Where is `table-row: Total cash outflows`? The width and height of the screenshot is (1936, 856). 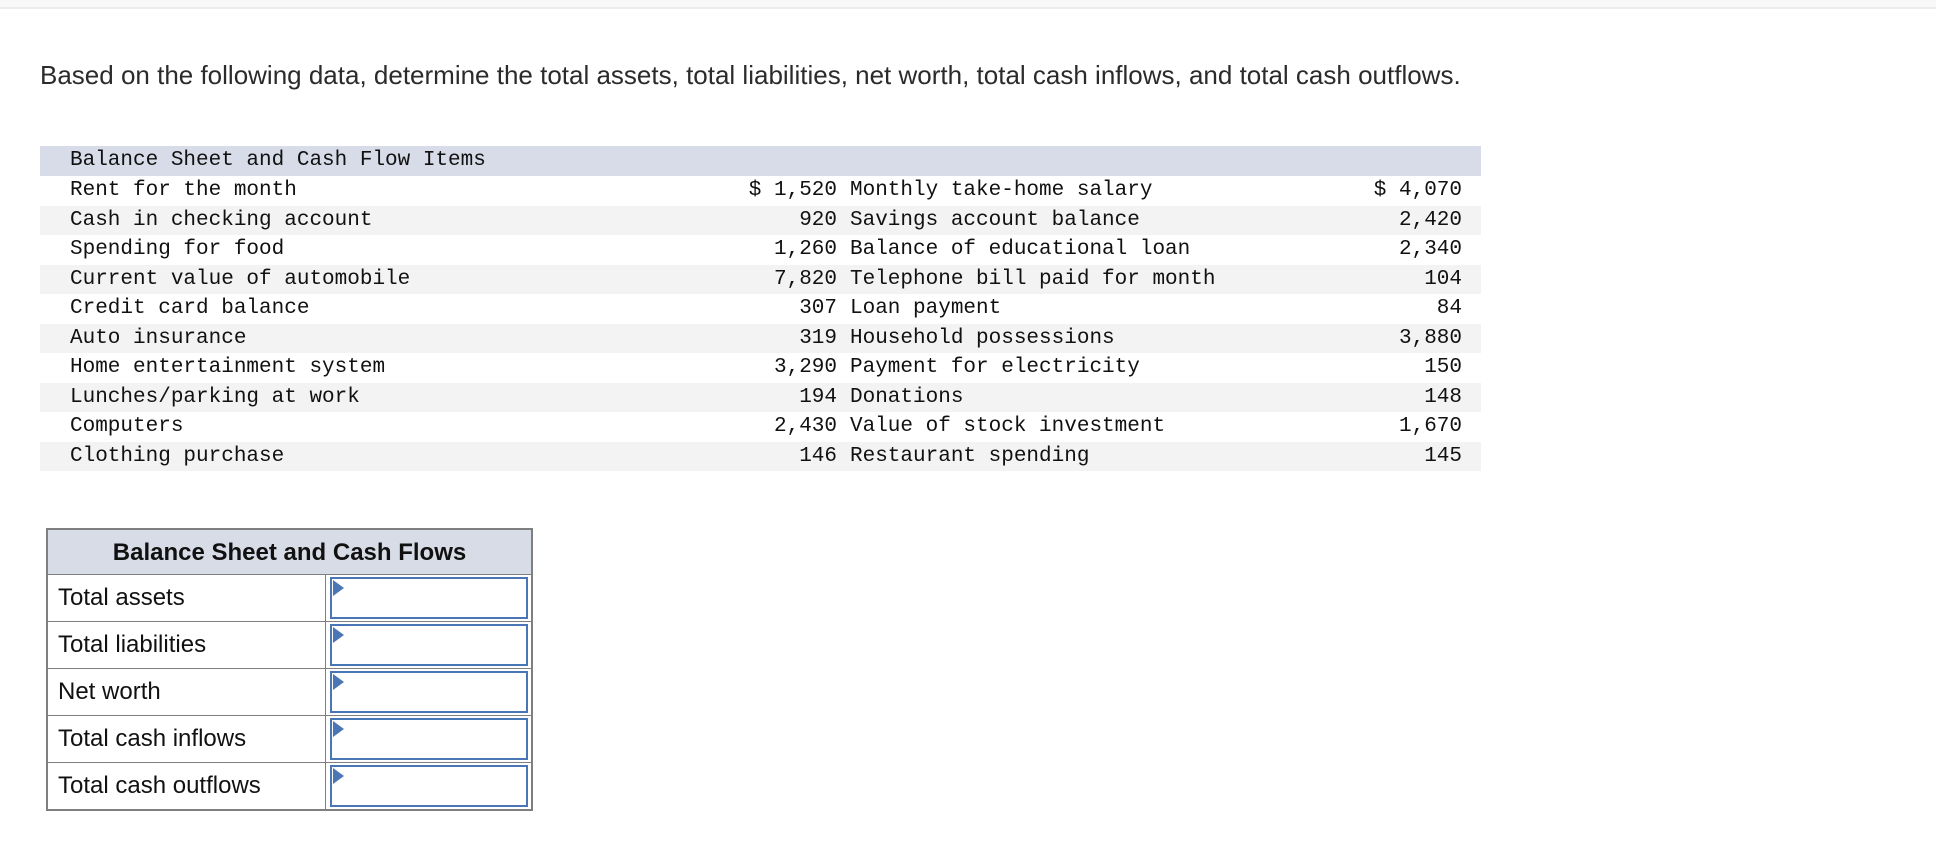
table-row: Total cash outflows is located at coordinates (289, 786).